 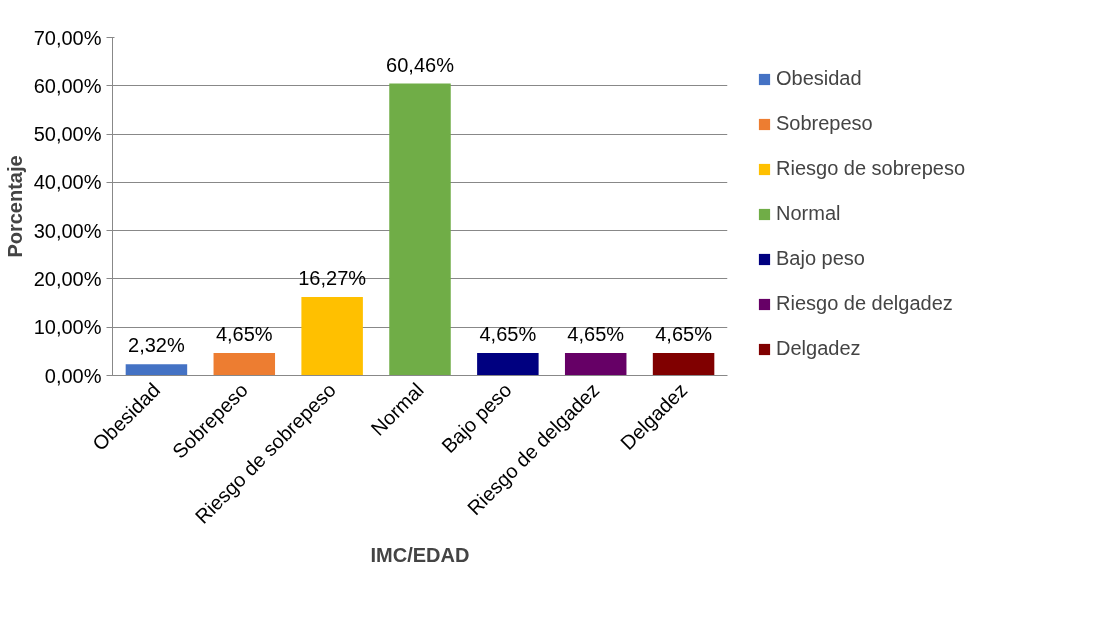 I want to click on data-label: 60,46%, so click(x=420, y=64).